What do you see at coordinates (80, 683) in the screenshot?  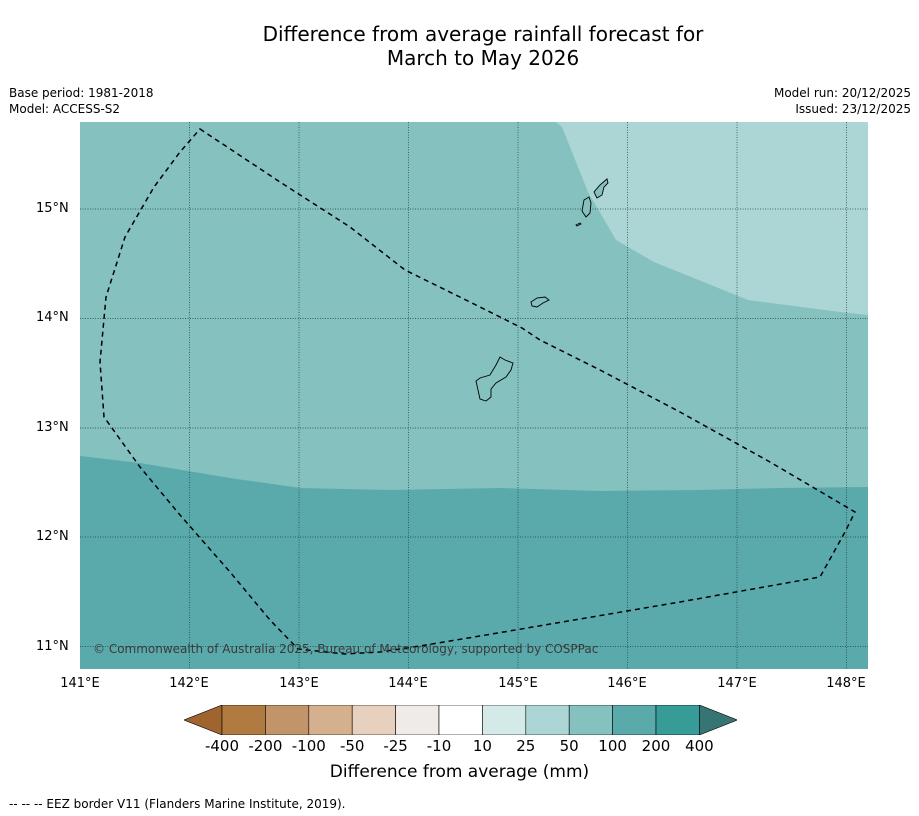 I see `lon-label-141: 141°E` at bounding box center [80, 683].